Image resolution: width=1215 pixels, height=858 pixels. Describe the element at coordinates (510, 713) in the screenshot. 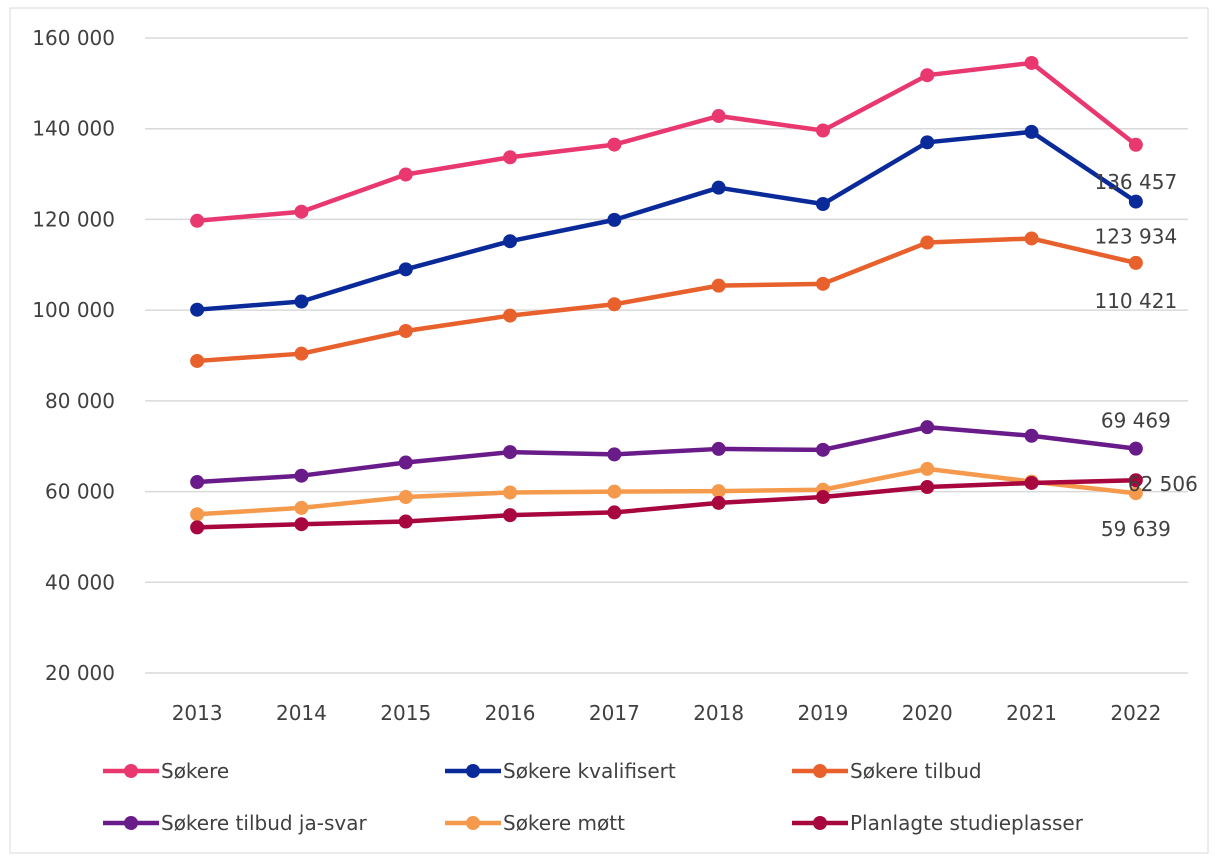

I see `x-tick-label: 2016` at that location.